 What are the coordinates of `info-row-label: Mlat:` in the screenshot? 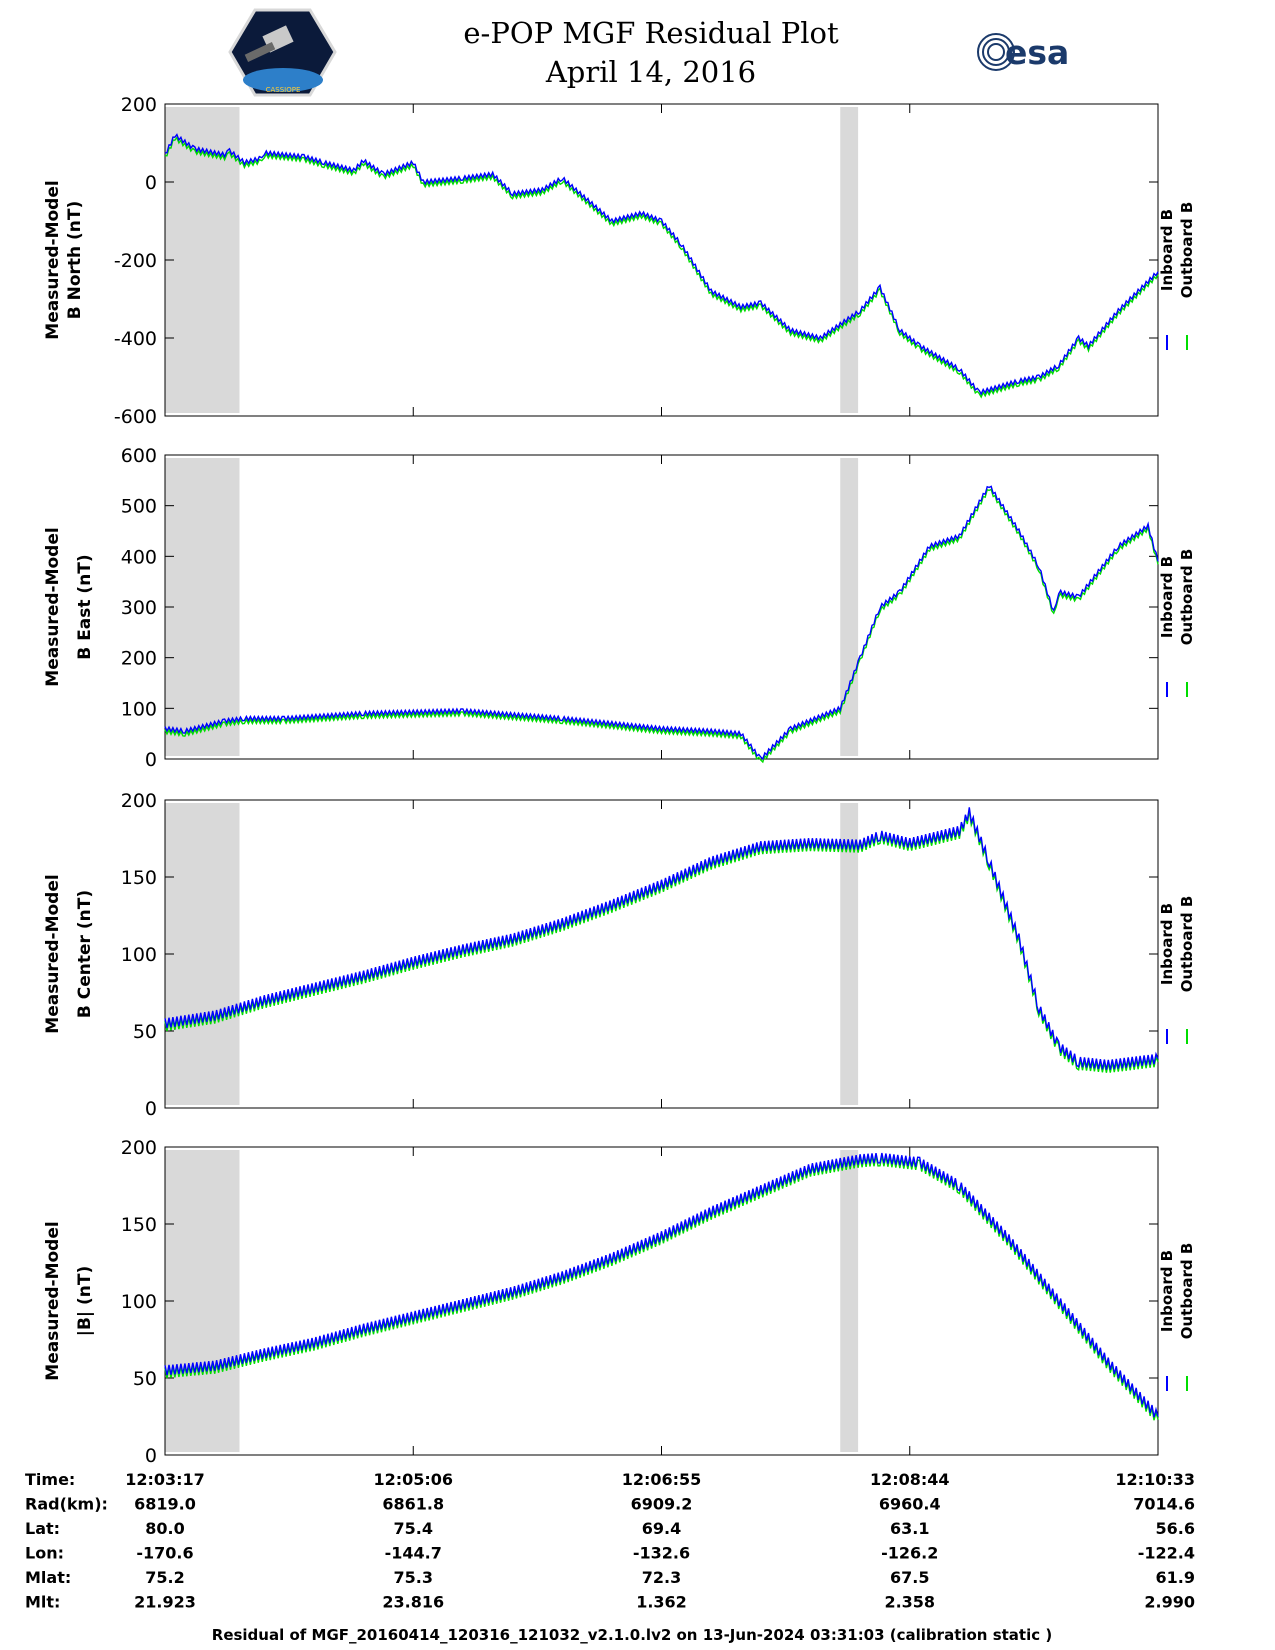 It's located at (48, 1577).